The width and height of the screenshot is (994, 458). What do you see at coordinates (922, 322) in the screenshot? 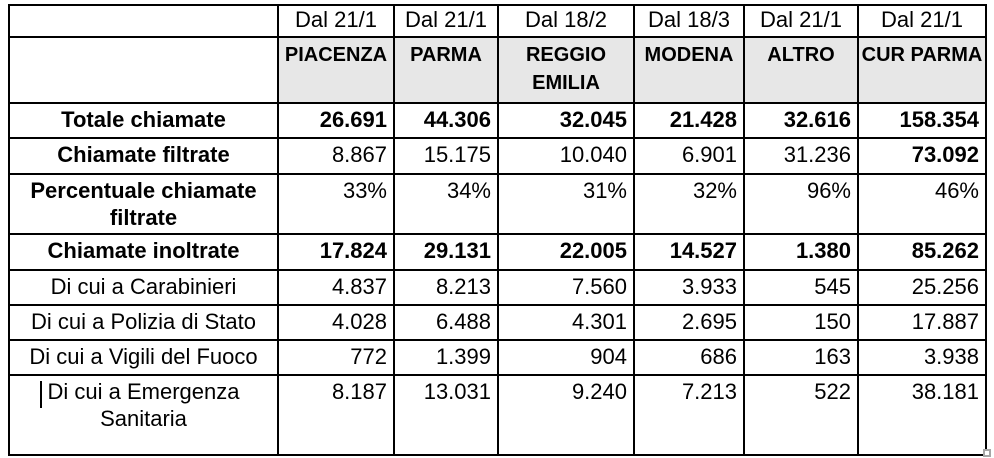
I see `value-cell: 17.887` at bounding box center [922, 322].